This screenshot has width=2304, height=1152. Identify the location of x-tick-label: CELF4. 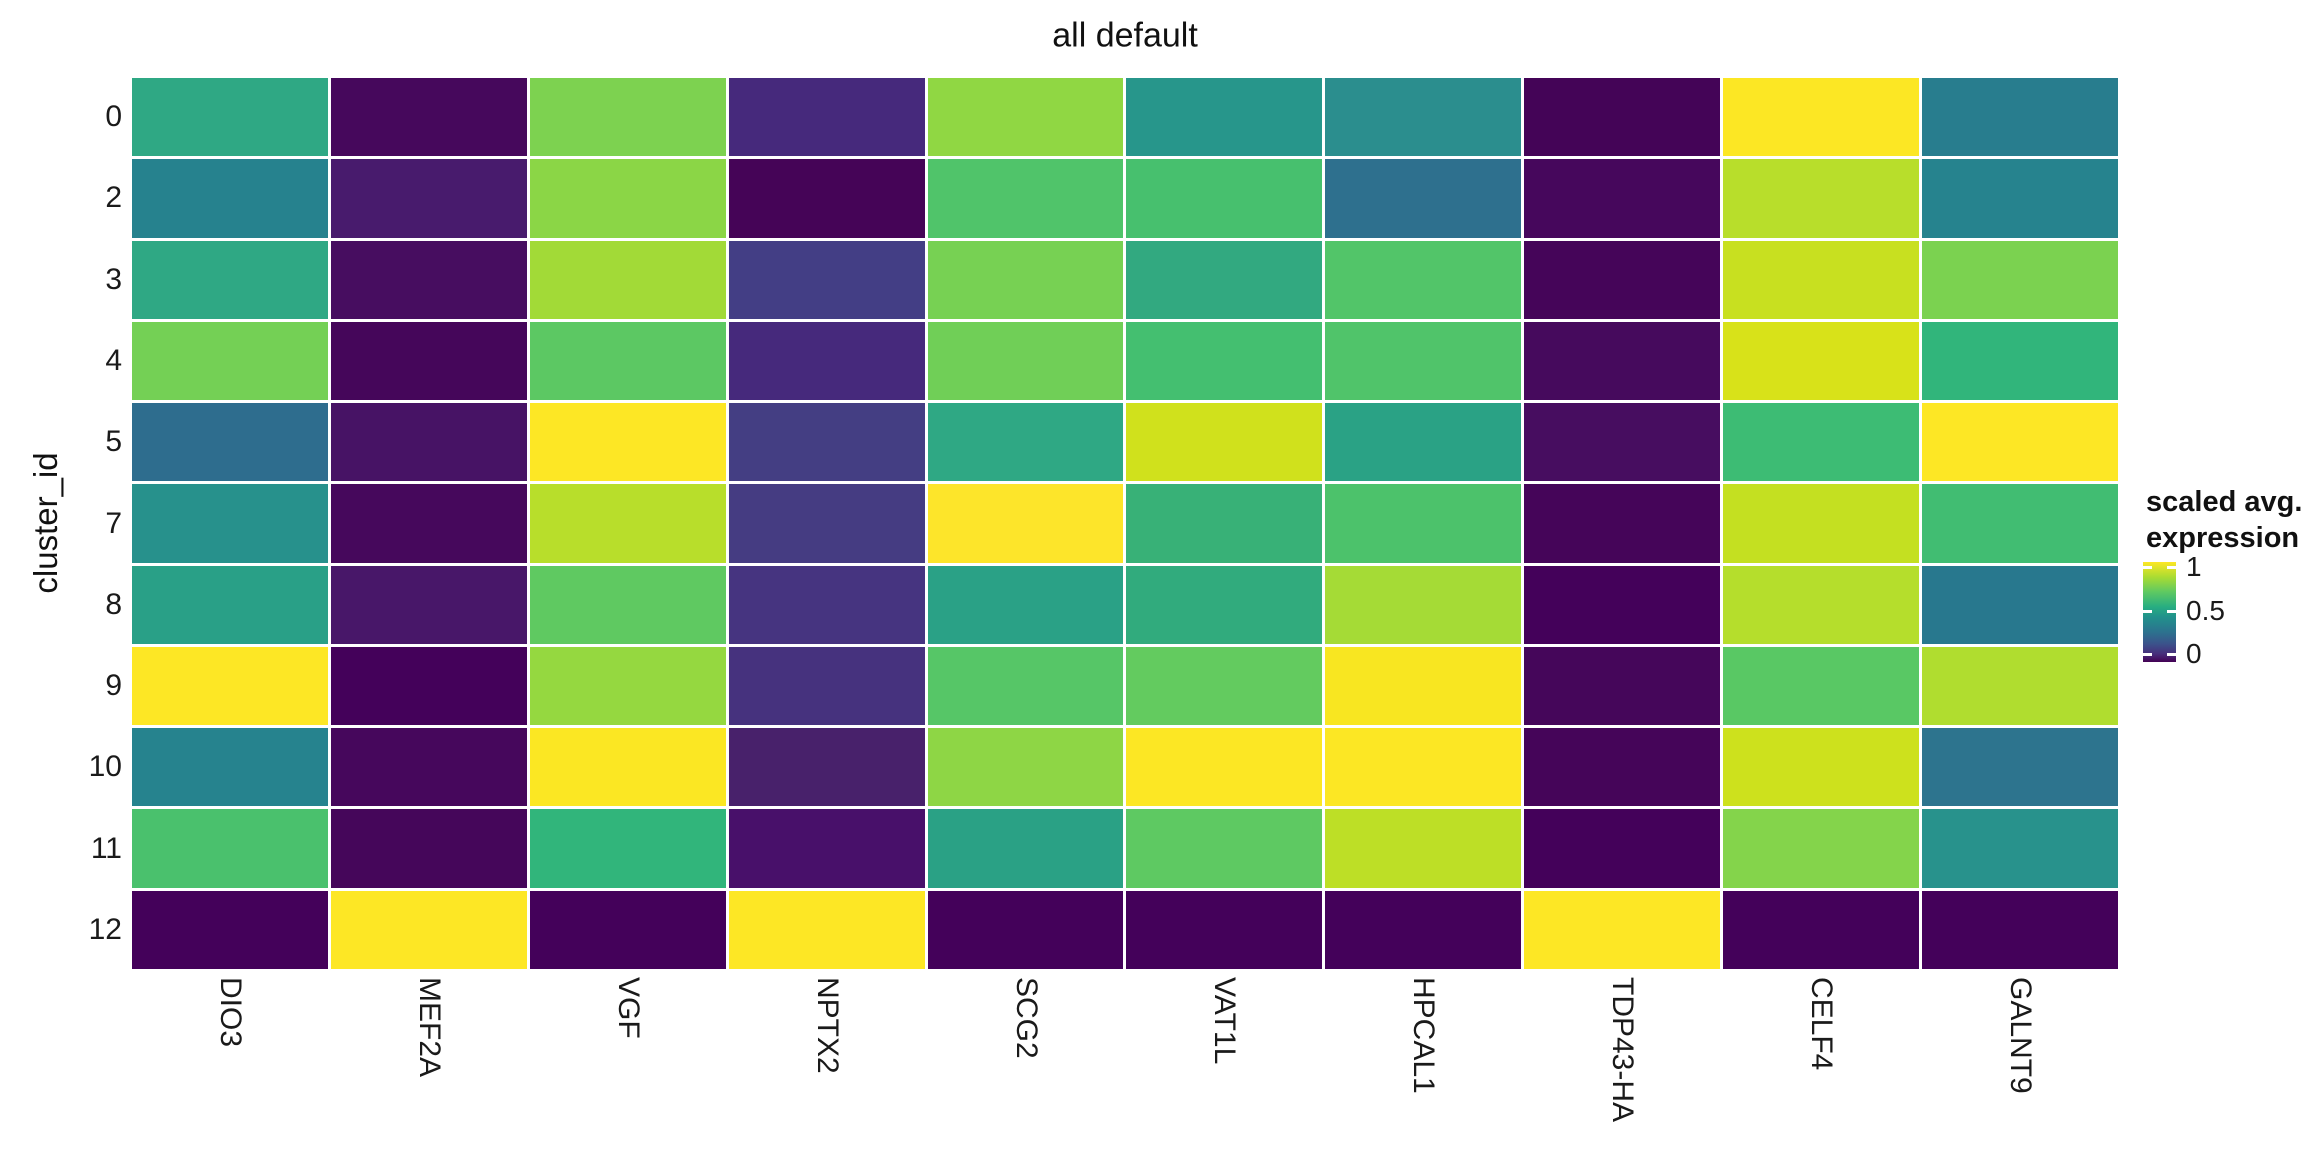
(1822, 1024).